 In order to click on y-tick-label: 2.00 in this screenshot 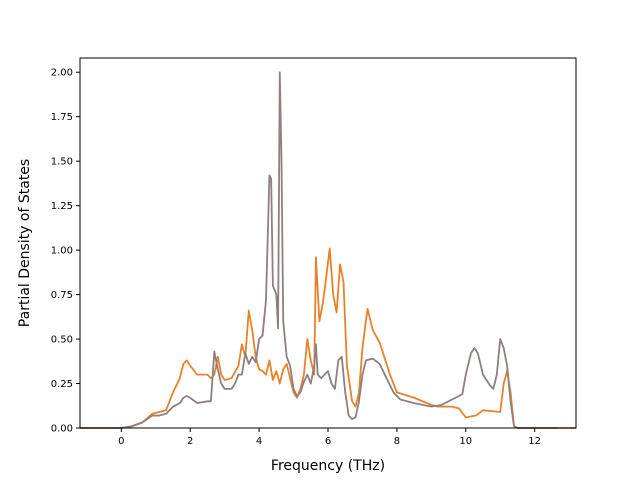, I will do `click(62, 73)`.